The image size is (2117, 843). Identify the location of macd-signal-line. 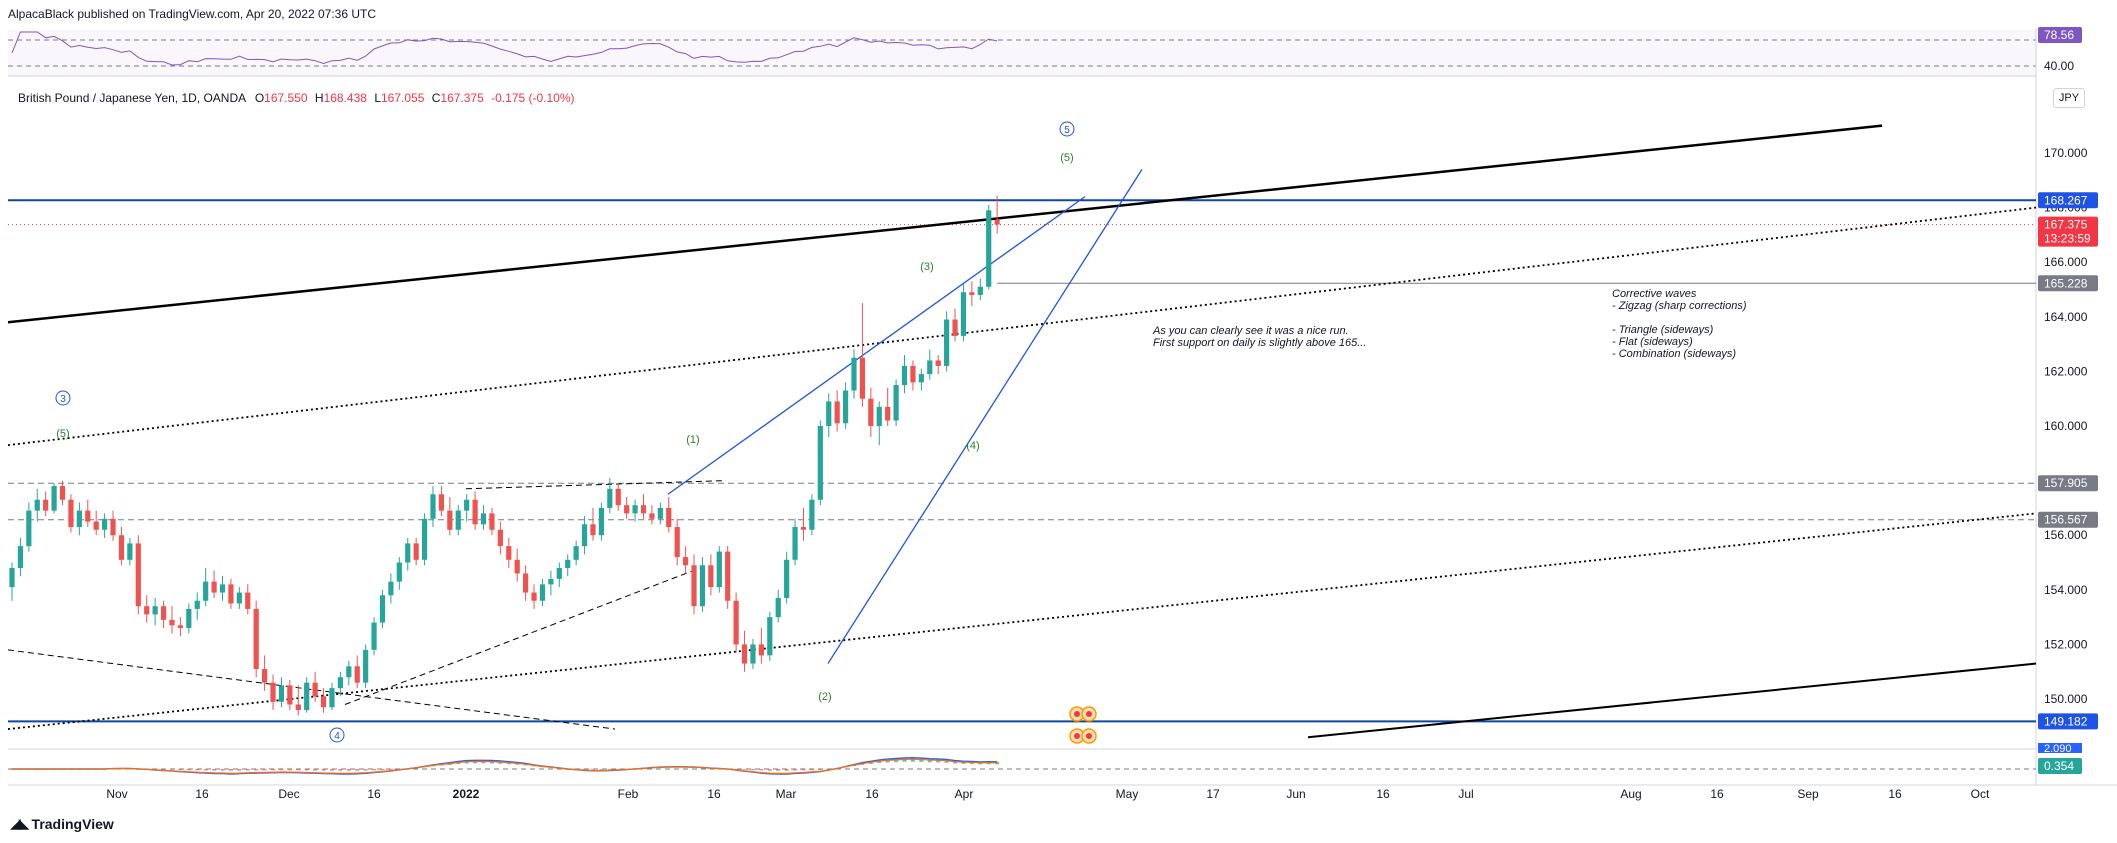
(505, 766).